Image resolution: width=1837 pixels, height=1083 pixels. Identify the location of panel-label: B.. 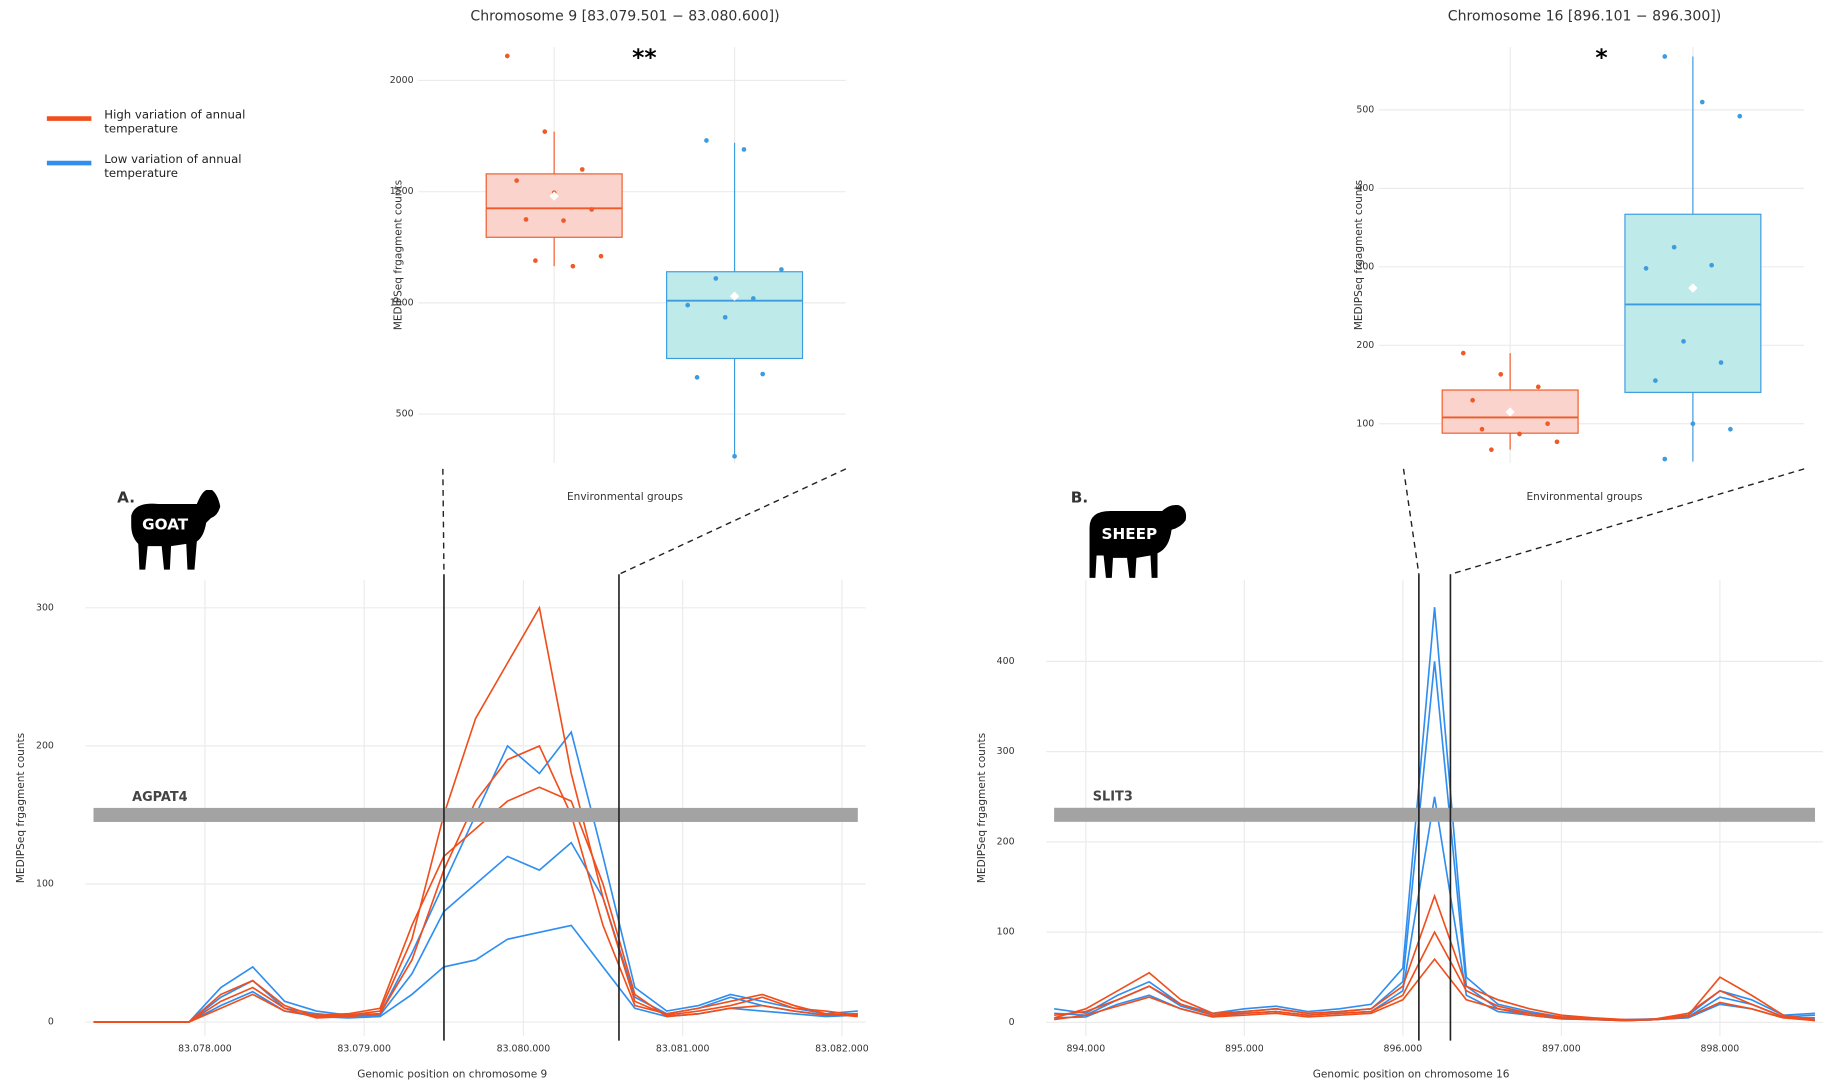
(1079, 498).